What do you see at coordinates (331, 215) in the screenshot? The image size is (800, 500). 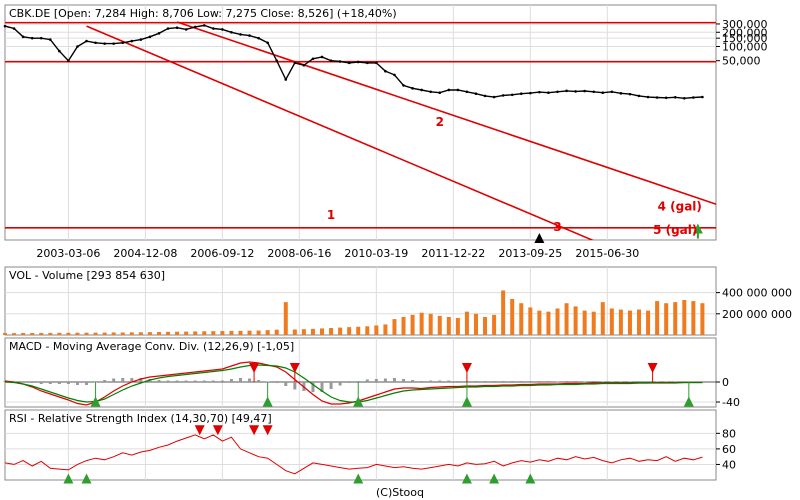 I see `wave-label: 1` at bounding box center [331, 215].